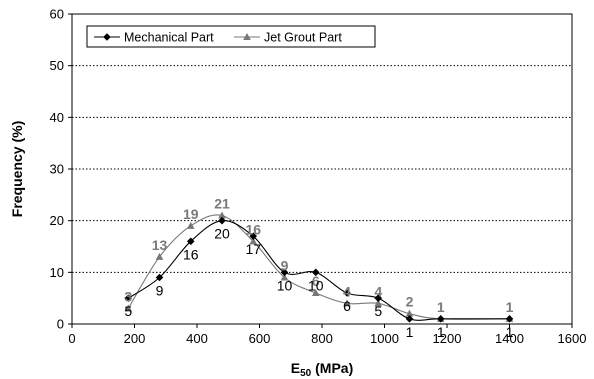 The height and width of the screenshot is (379, 594). I want to click on legend-box, so click(231, 36).